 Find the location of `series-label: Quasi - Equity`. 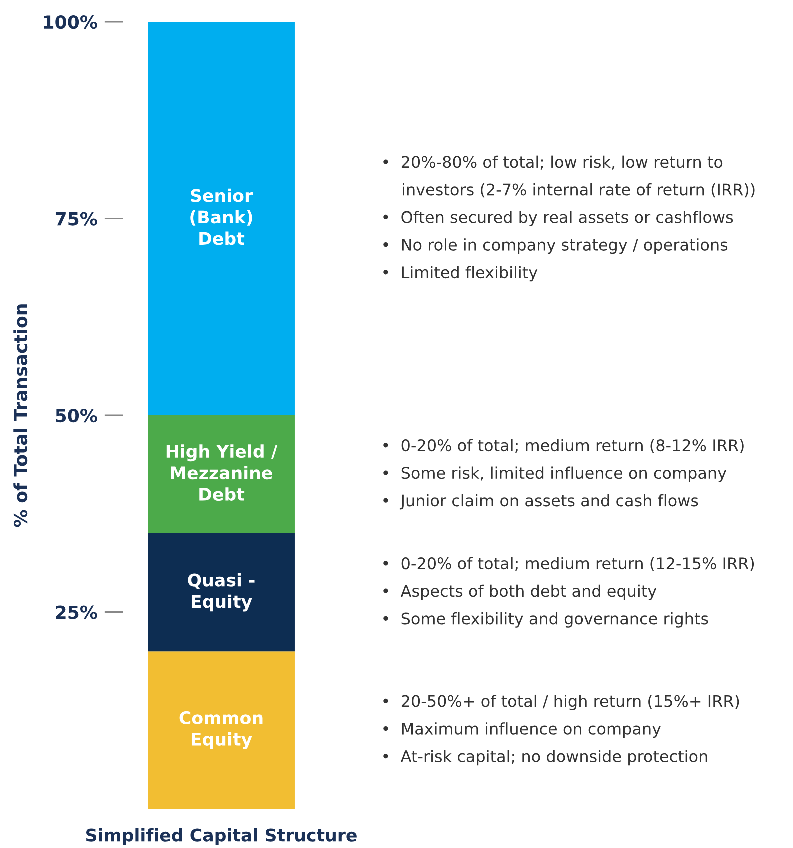

series-label: Quasi - Equity is located at coordinates (221, 592).